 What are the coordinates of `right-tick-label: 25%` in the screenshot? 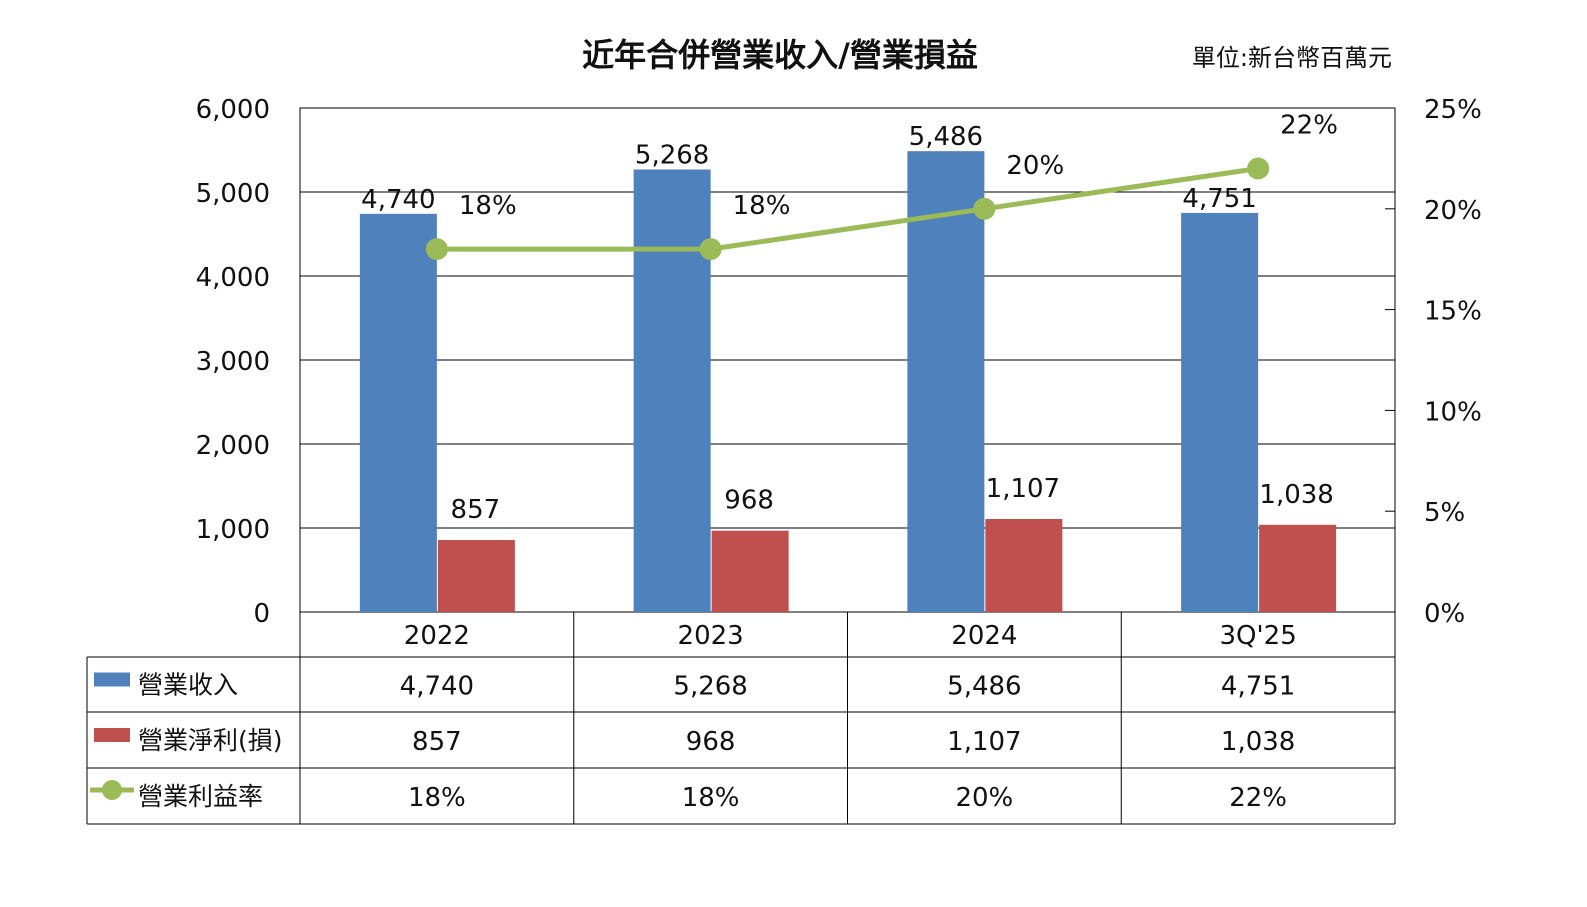 It's located at (1453, 110).